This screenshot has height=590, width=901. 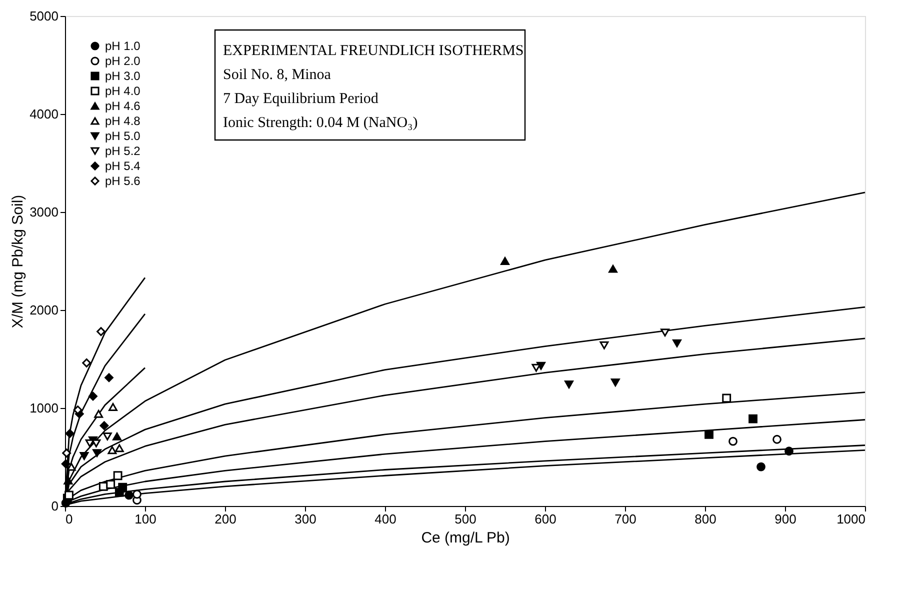 I want to click on x-tick-label: 300, so click(x=305, y=519).